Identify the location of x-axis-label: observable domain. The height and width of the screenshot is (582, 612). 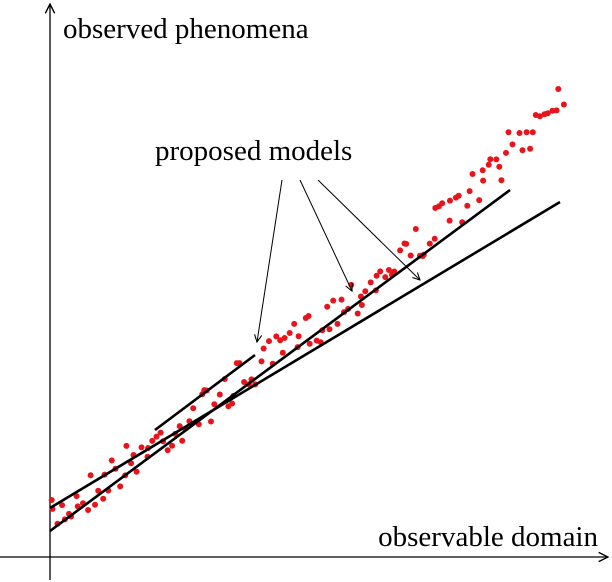
(488, 537).